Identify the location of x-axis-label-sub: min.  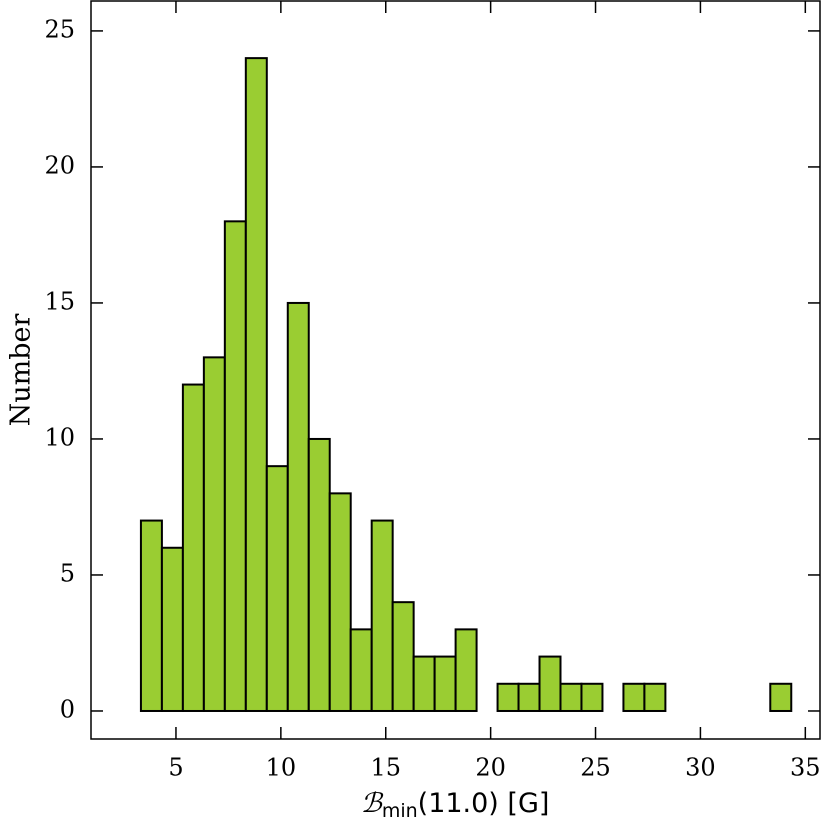
(400, 810).